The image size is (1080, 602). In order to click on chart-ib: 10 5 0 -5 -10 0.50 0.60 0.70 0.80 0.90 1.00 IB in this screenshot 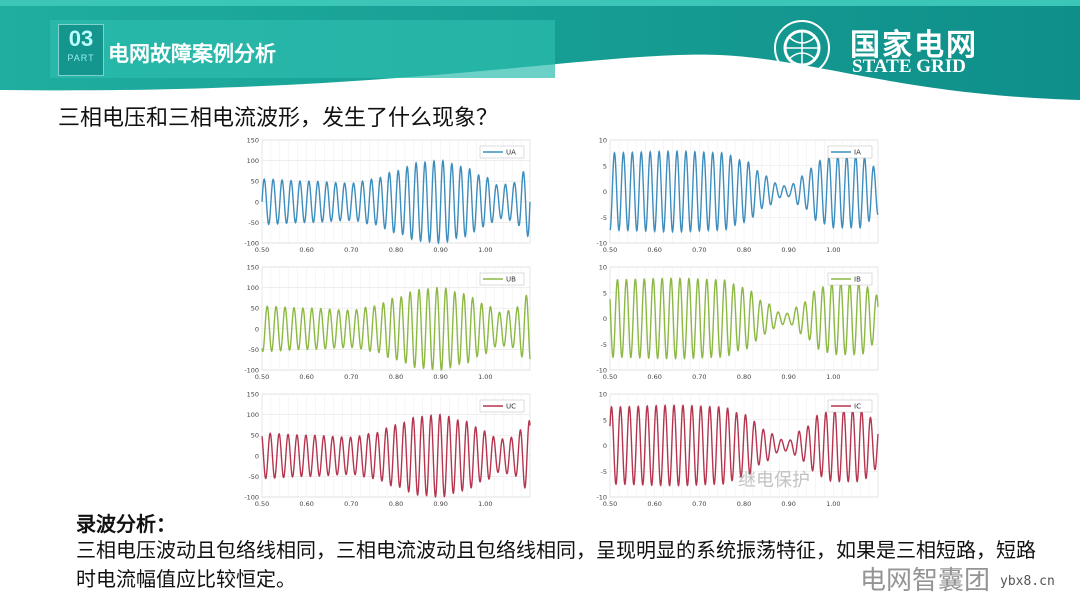, I will do `click(734, 323)`.